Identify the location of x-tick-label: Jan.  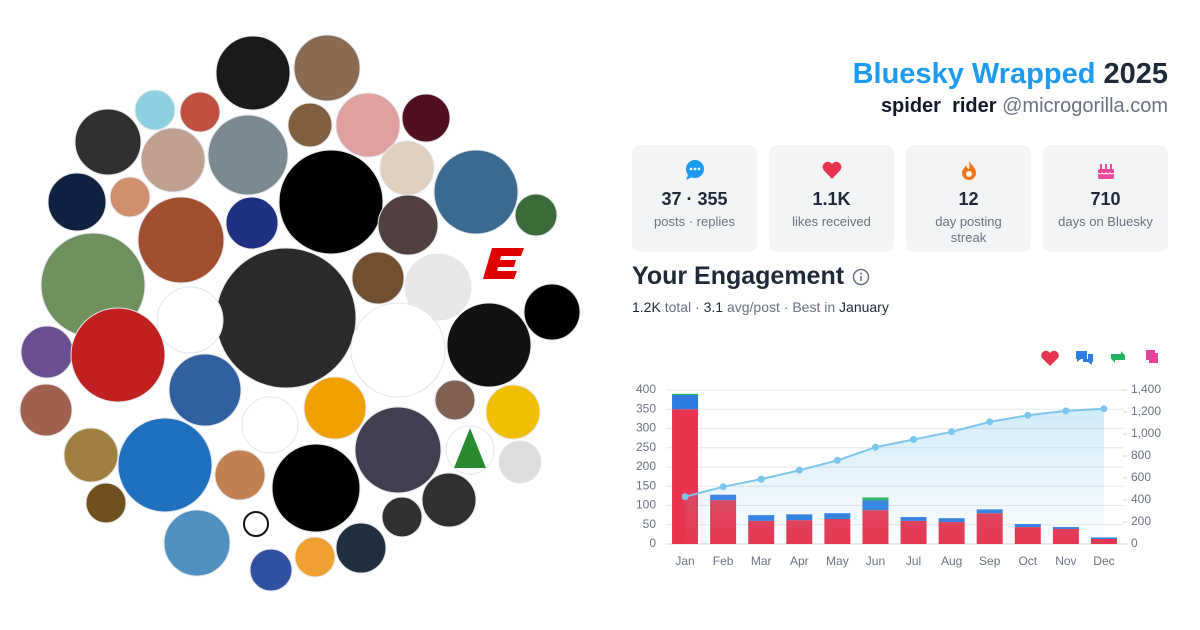
(684, 561).